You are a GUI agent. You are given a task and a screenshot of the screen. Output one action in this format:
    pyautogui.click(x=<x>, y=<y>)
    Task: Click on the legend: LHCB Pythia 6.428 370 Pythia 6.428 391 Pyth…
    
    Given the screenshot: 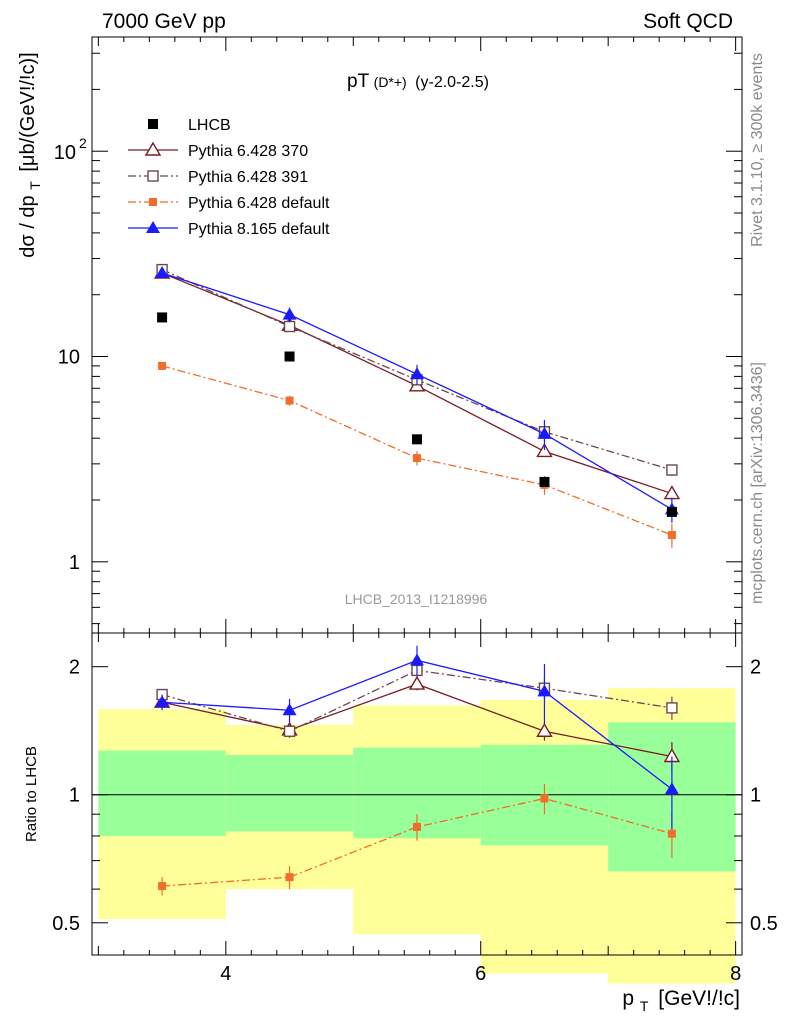 What is the action you would take?
    pyautogui.click(x=229, y=177)
    